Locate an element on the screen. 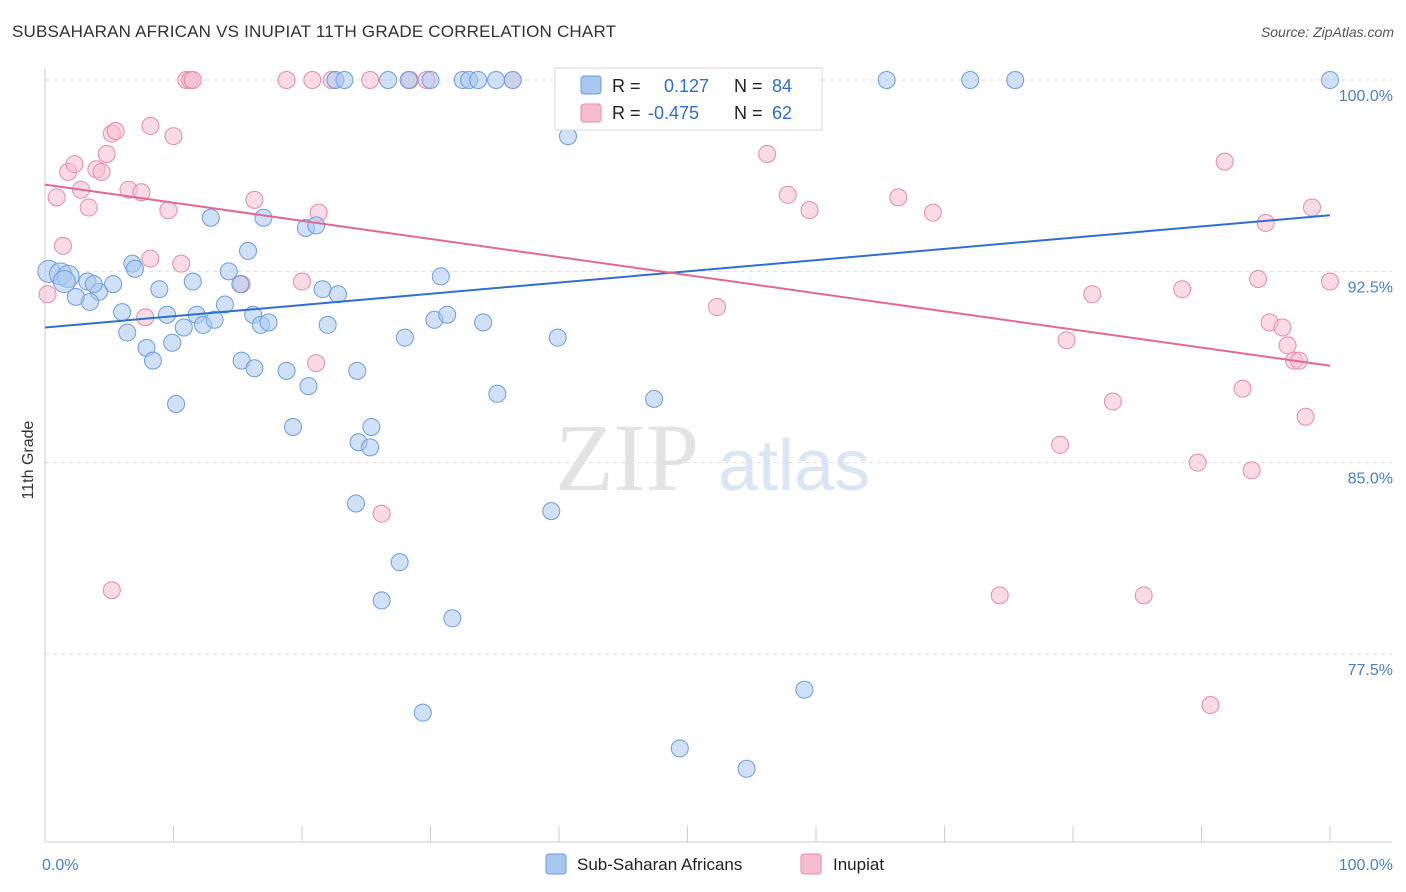 This screenshot has width=1406, height=892. series-legend-blue-swatch is located at coordinates (556, 864).